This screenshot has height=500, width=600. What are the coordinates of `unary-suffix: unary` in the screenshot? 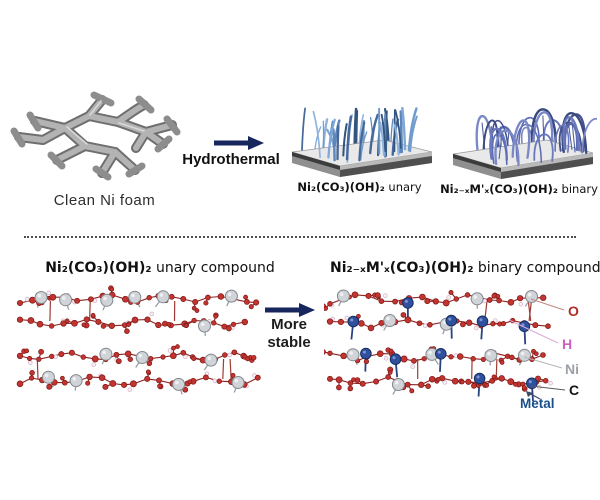 It's located at (403, 187).